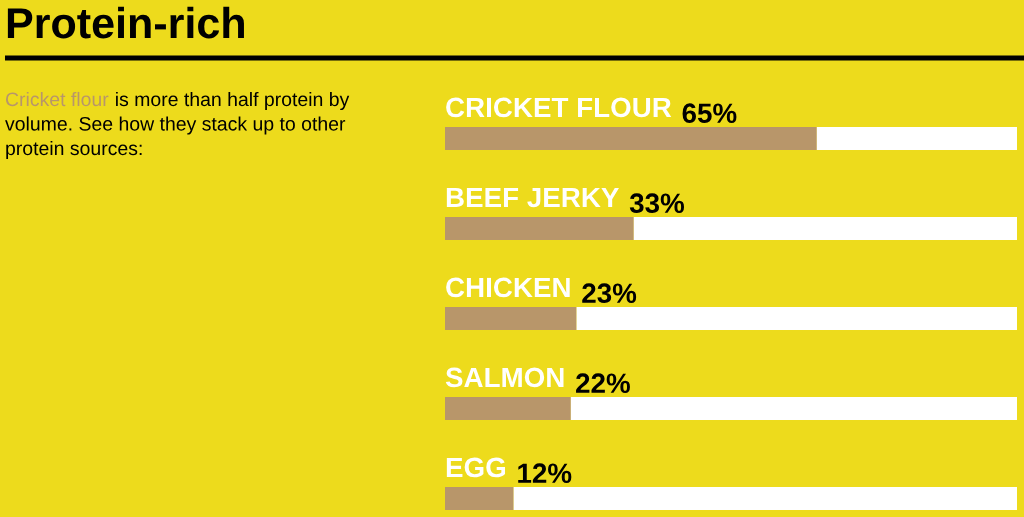 This screenshot has height=517, width=1024. I want to click on y-tick-label: BEEF JERKY, so click(532, 197).